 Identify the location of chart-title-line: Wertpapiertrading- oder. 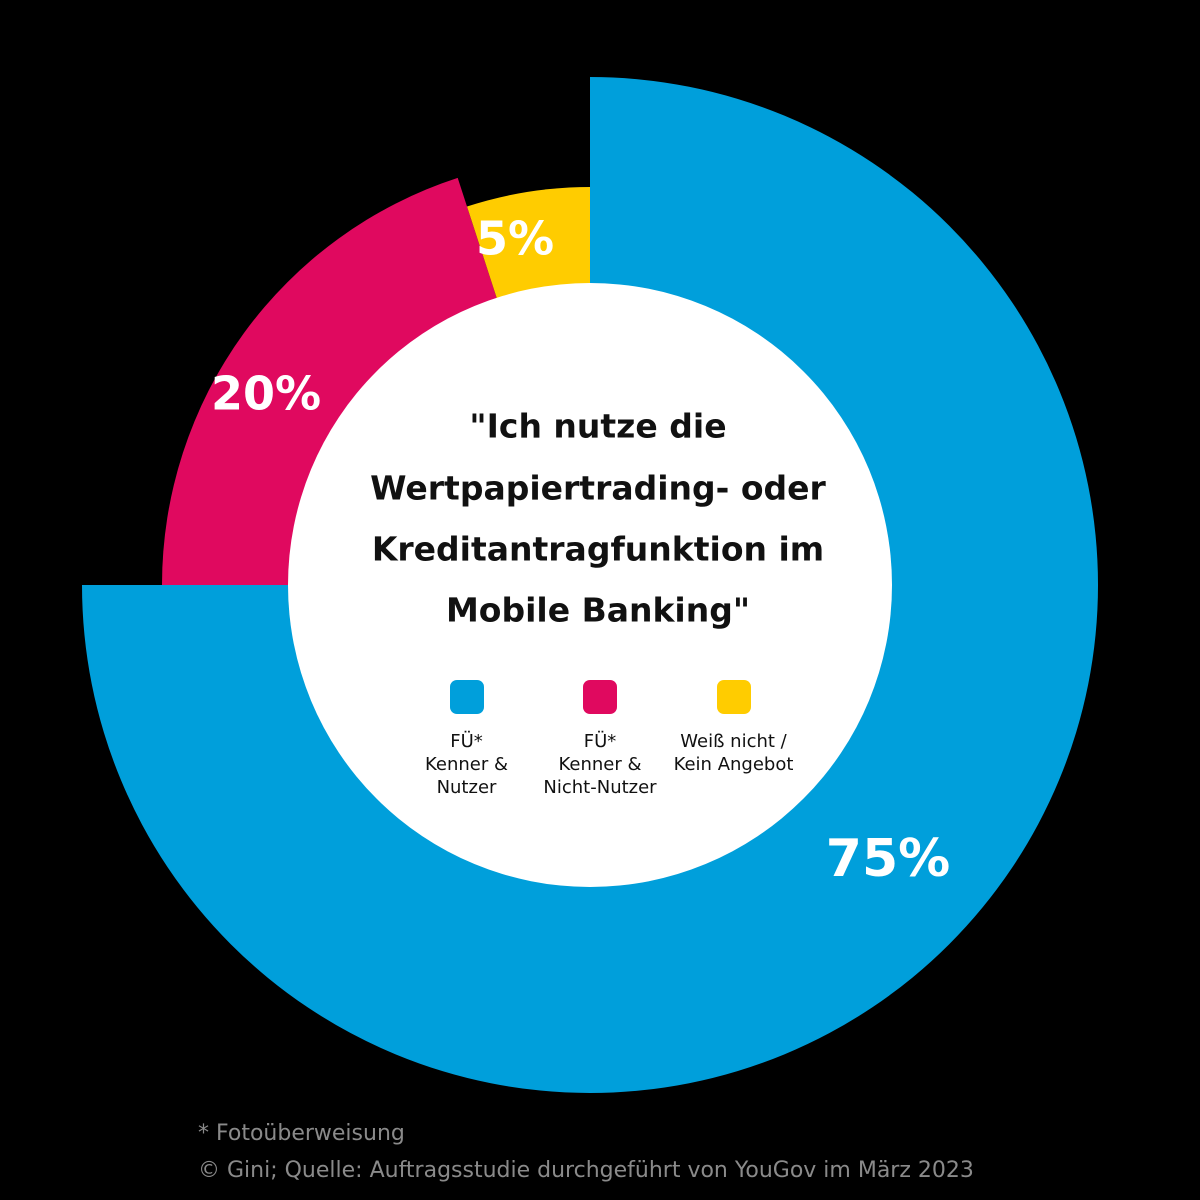
(598, 488).